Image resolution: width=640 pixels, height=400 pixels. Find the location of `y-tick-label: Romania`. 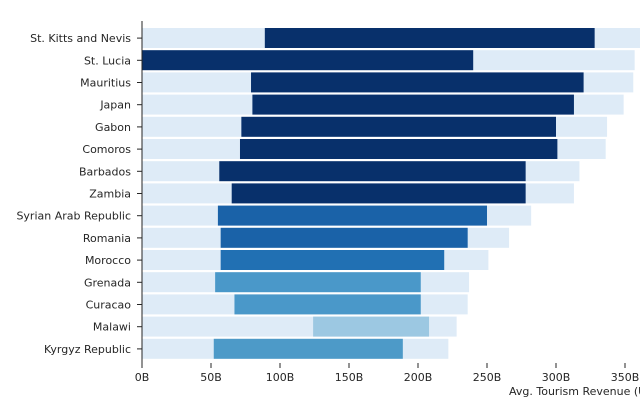

y-tick-label: Romania is located at coordinates (107, 238).